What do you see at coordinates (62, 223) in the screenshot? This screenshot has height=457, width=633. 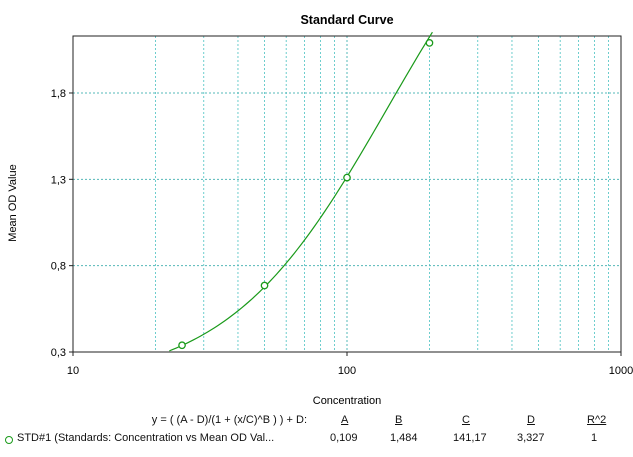 I see `y-axis-ticks: 0,3 0,8 1,3 1,8` at bounding box center [62, 223].